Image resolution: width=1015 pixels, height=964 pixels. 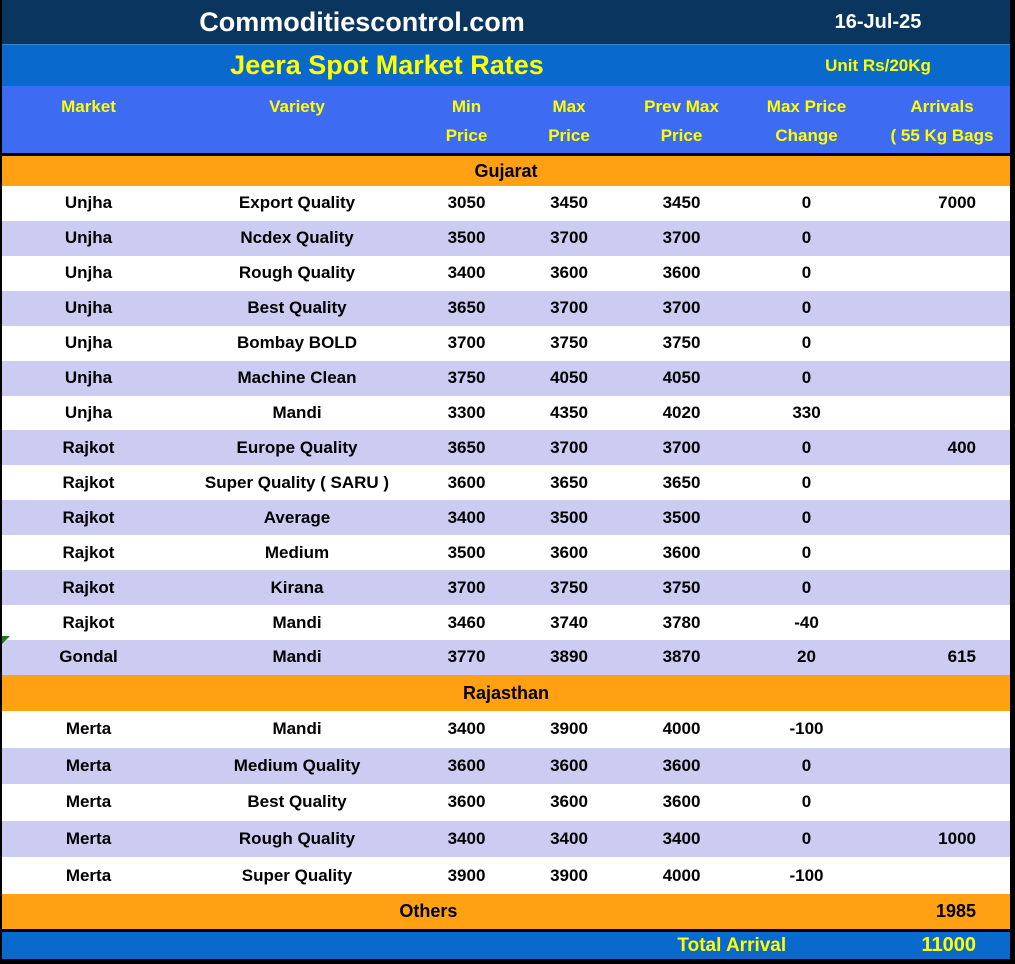 What do you see at coordinates (88, 875) in the screenshot?
I see `cell-market: Merta` at bounding box center [88, 875].